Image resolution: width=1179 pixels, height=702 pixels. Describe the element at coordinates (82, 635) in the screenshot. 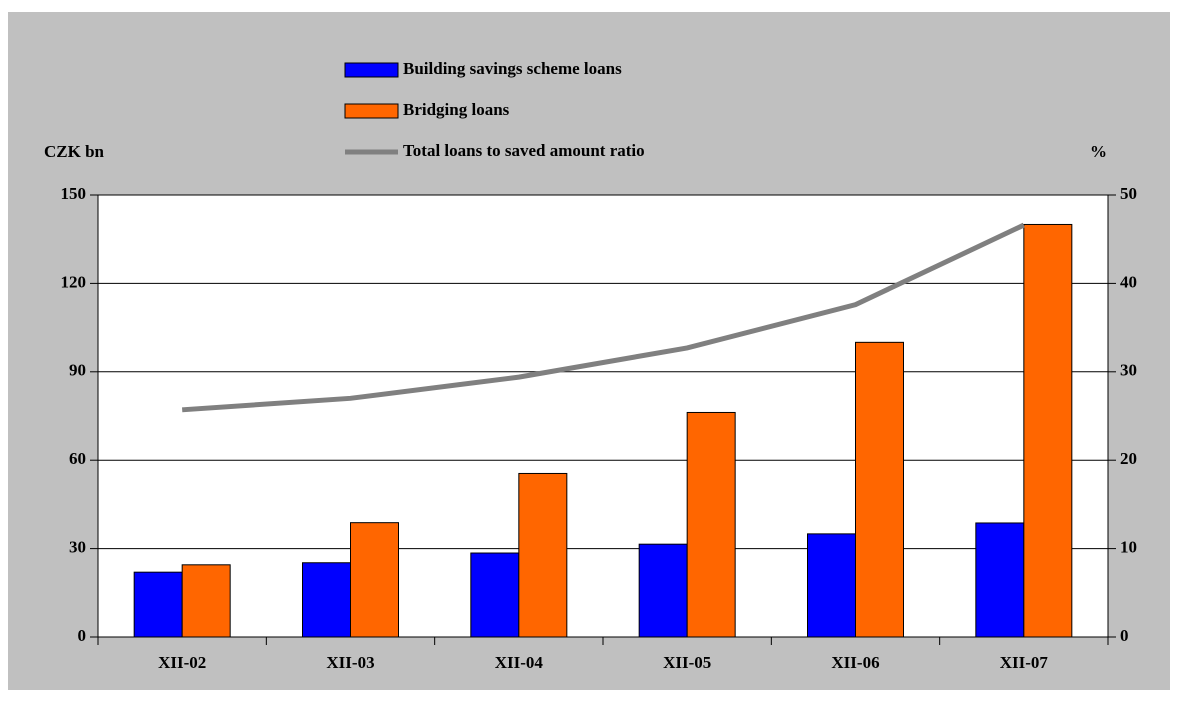

I see `y-tick-label: 0` at that location.